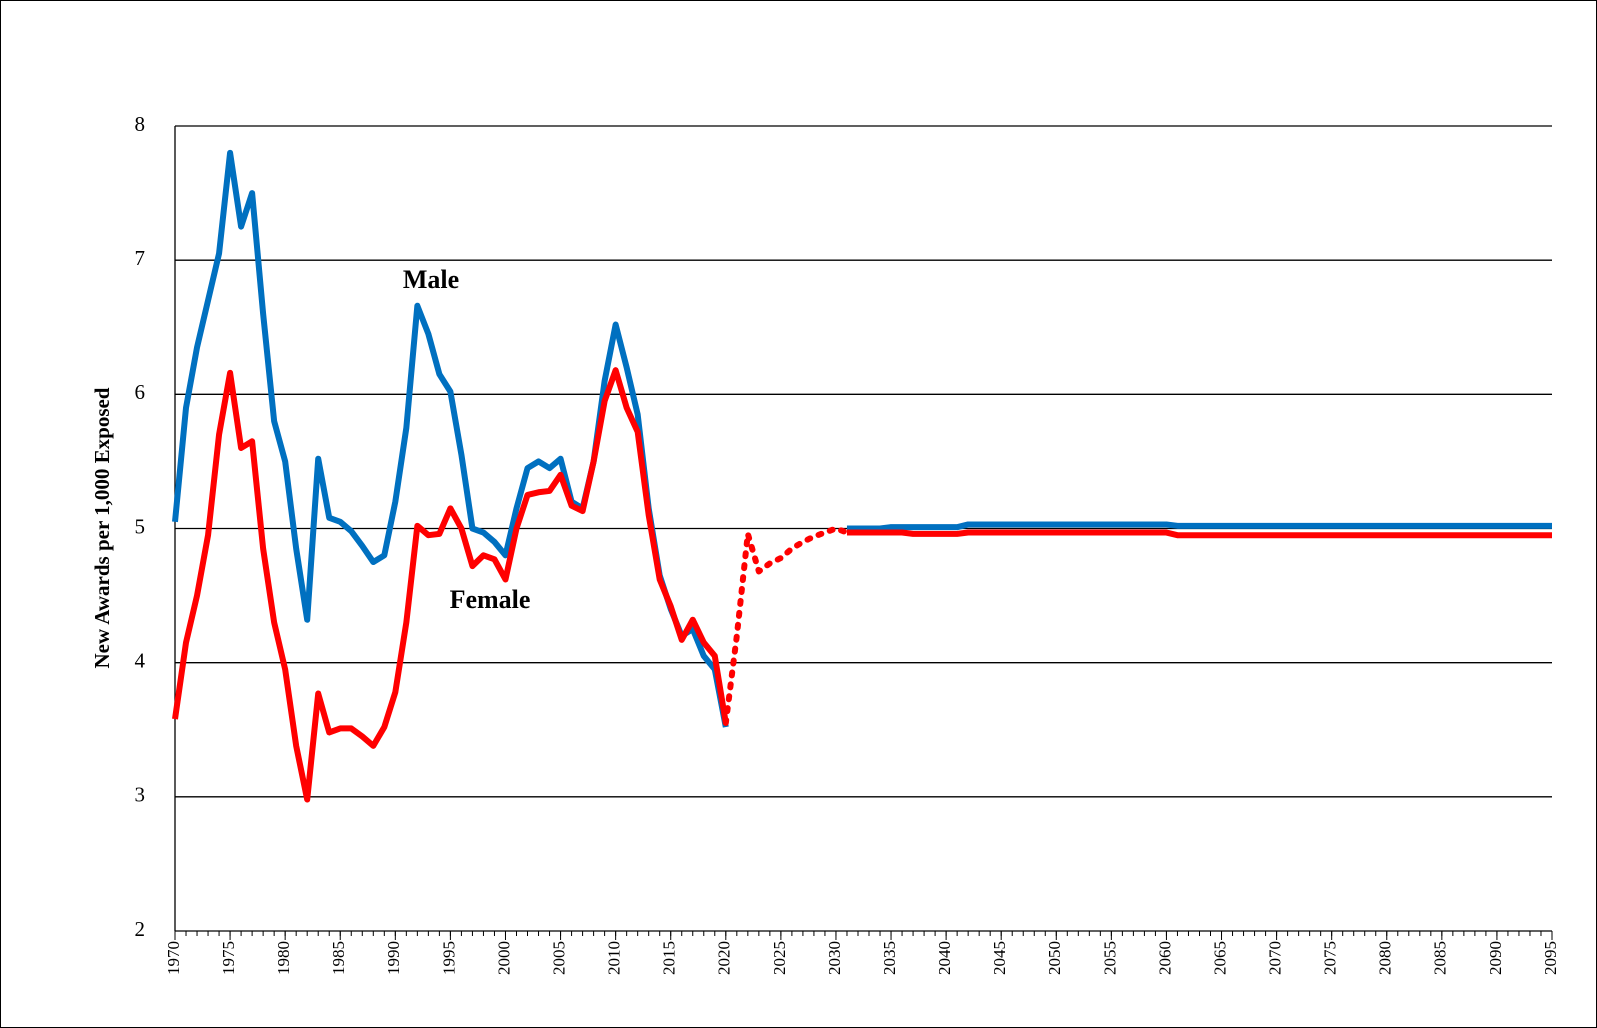 The width and height of the screenshot is (1597, 1028). Describe the element at coordinates (140, 660) in the screenshot. I see `y-tick-label: 4` at that location.